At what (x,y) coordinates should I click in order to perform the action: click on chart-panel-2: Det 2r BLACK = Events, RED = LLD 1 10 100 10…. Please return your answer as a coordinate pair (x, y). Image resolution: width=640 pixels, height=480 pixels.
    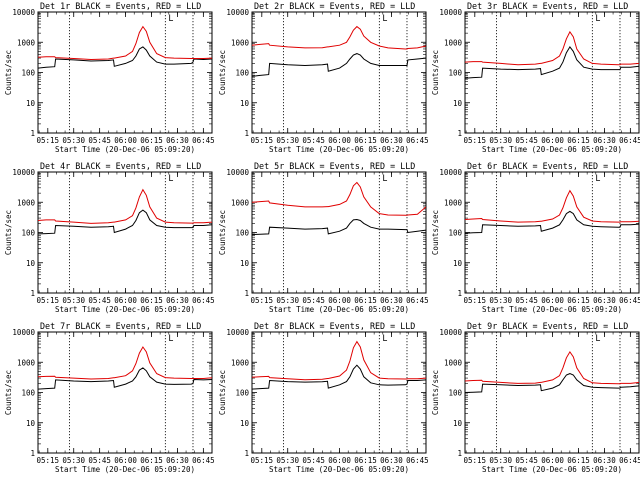
    Looking at the image, I should click on (323, 77).